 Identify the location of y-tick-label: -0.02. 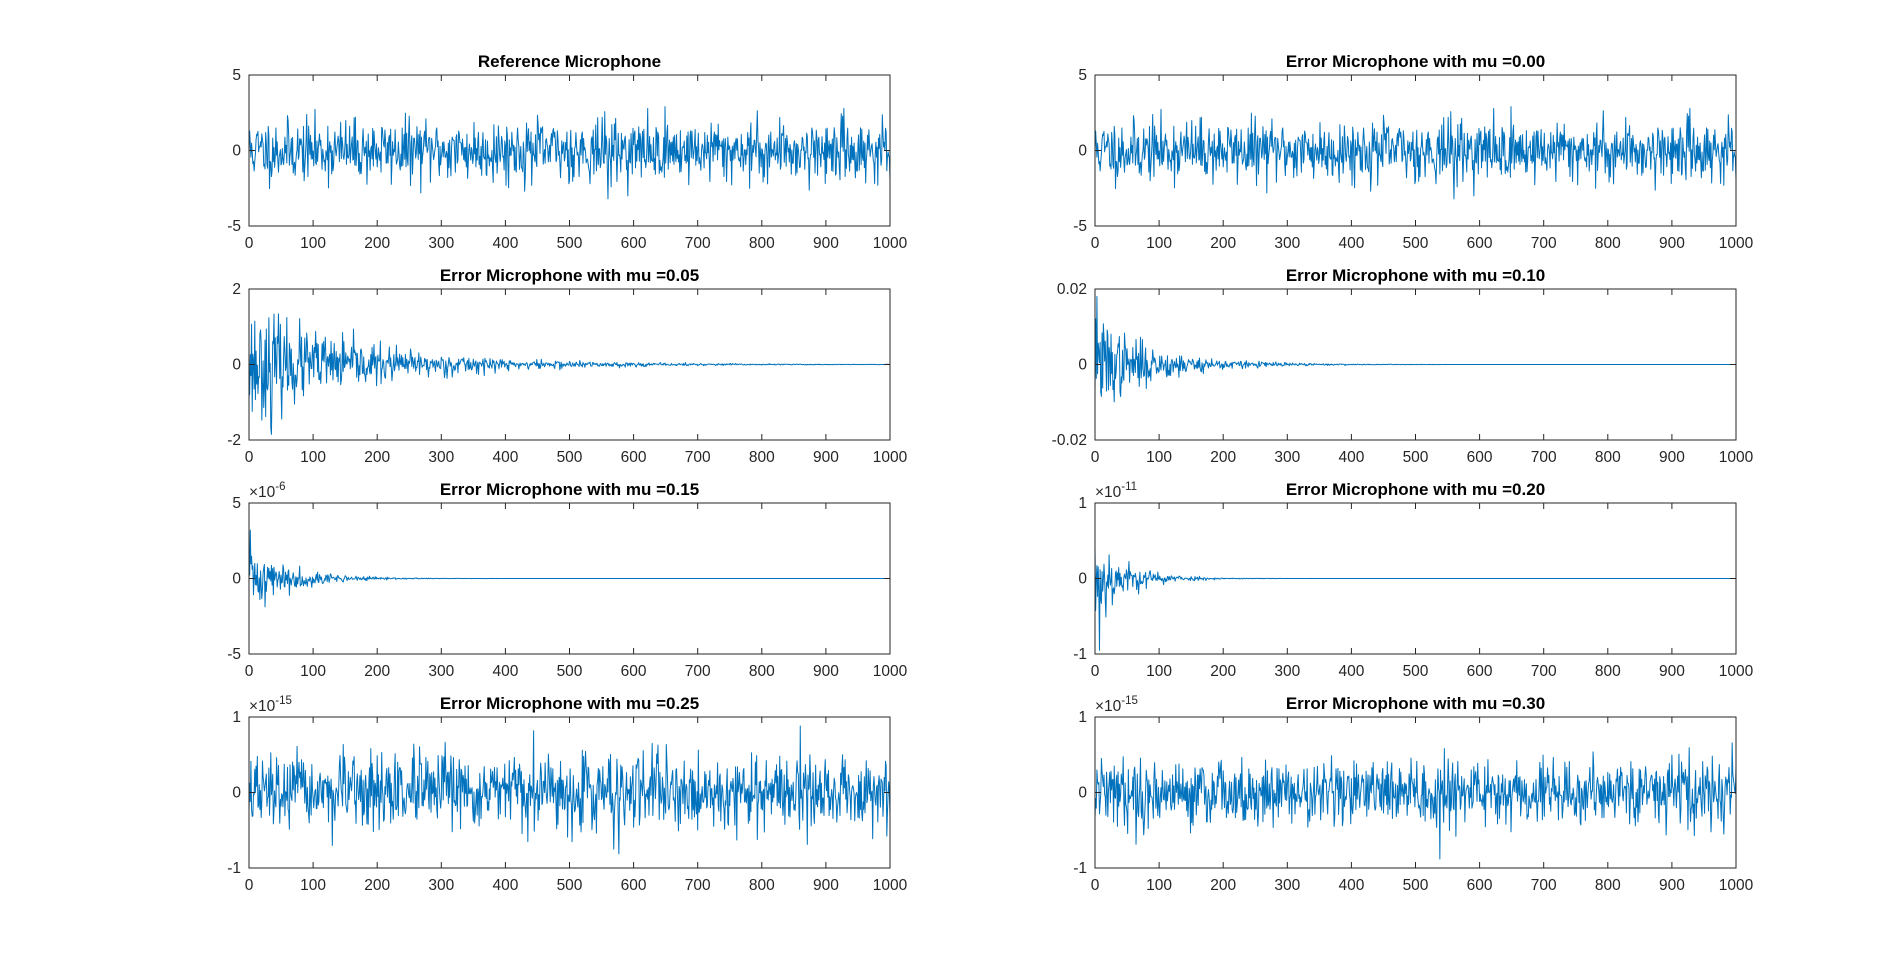
(1069, 440).